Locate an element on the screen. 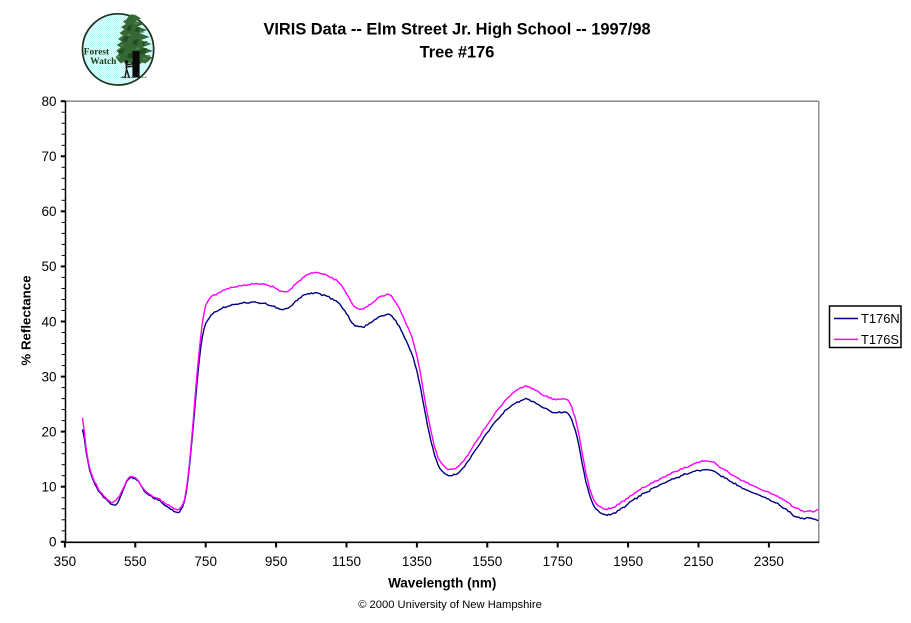 The height and width of the screenshot is (623, 911). svg-text: 10 is located at coordinates (48, 487).